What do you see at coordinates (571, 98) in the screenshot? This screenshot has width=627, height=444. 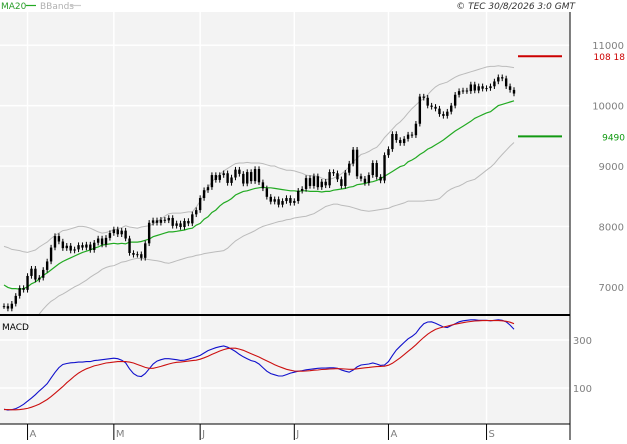 I see `price-levels: 108 18 9490` at bounding box center [571, 98].